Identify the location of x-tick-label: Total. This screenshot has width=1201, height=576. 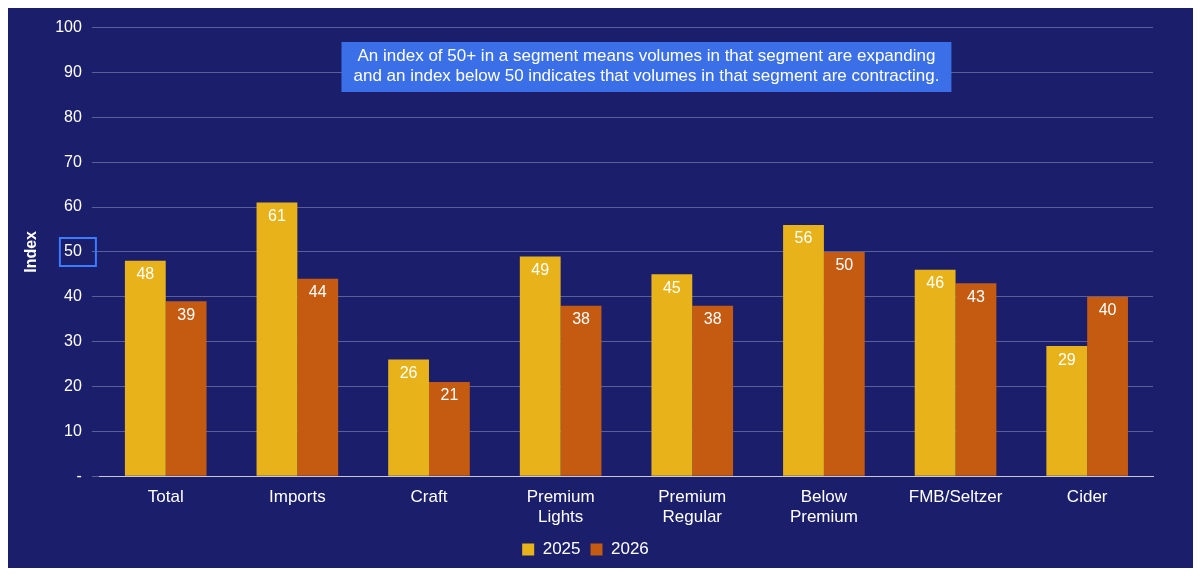
(165, 497).